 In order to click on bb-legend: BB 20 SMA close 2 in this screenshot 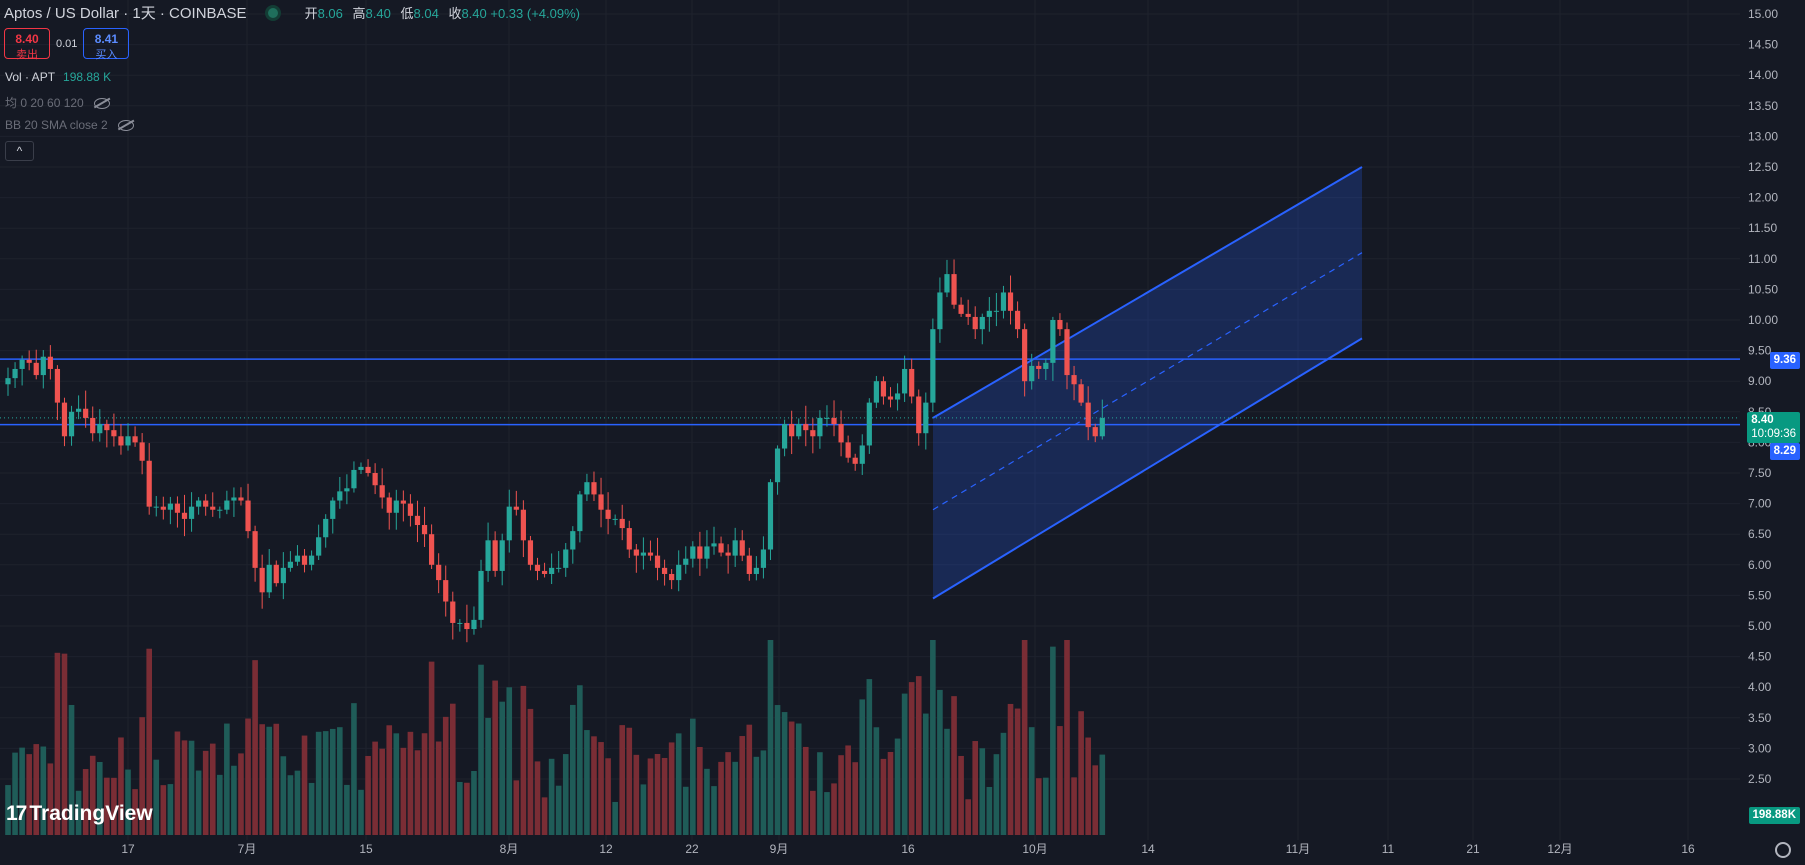, I will do `click(69, 125)`.